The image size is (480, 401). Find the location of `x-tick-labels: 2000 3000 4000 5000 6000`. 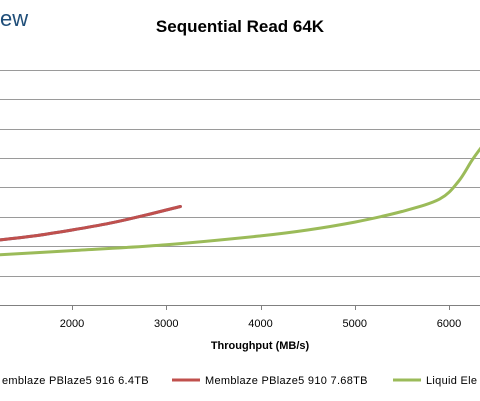

x-tick-labels: 2000 3000 4000 5000 6000 is located at coordinates (260, 317).